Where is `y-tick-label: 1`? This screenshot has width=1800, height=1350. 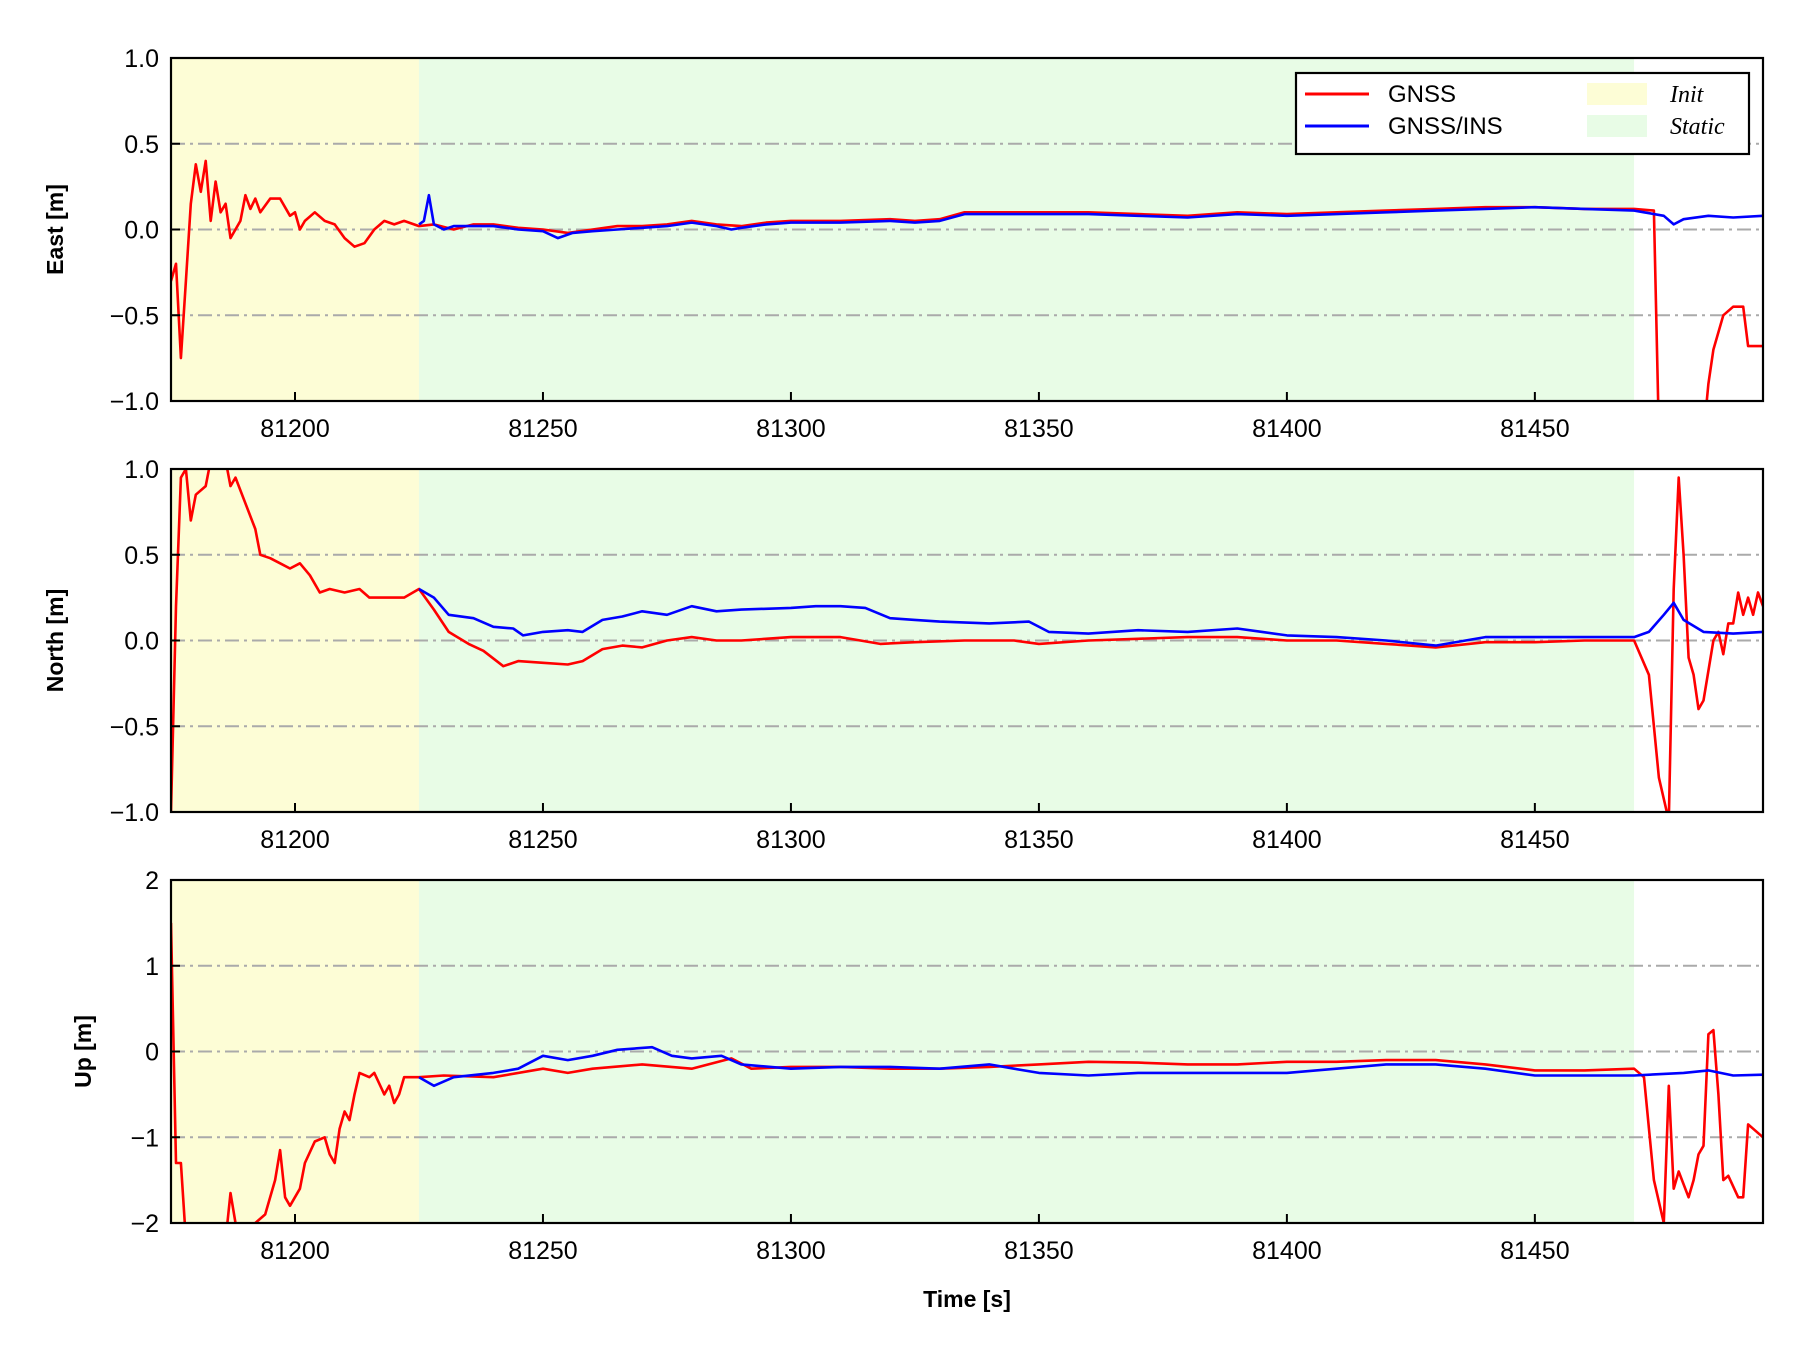 y-tick-label: 1 is located at coordinates (152, 967).